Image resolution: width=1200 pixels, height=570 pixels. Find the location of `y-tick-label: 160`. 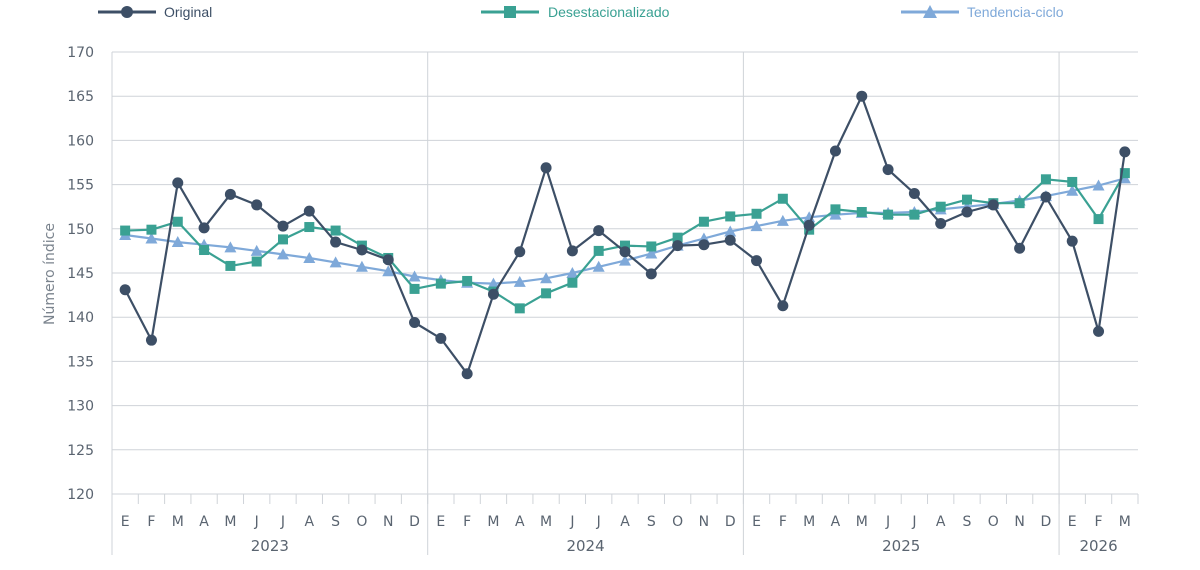

y-tick-label: 160 is located at coordinates (80, 141).